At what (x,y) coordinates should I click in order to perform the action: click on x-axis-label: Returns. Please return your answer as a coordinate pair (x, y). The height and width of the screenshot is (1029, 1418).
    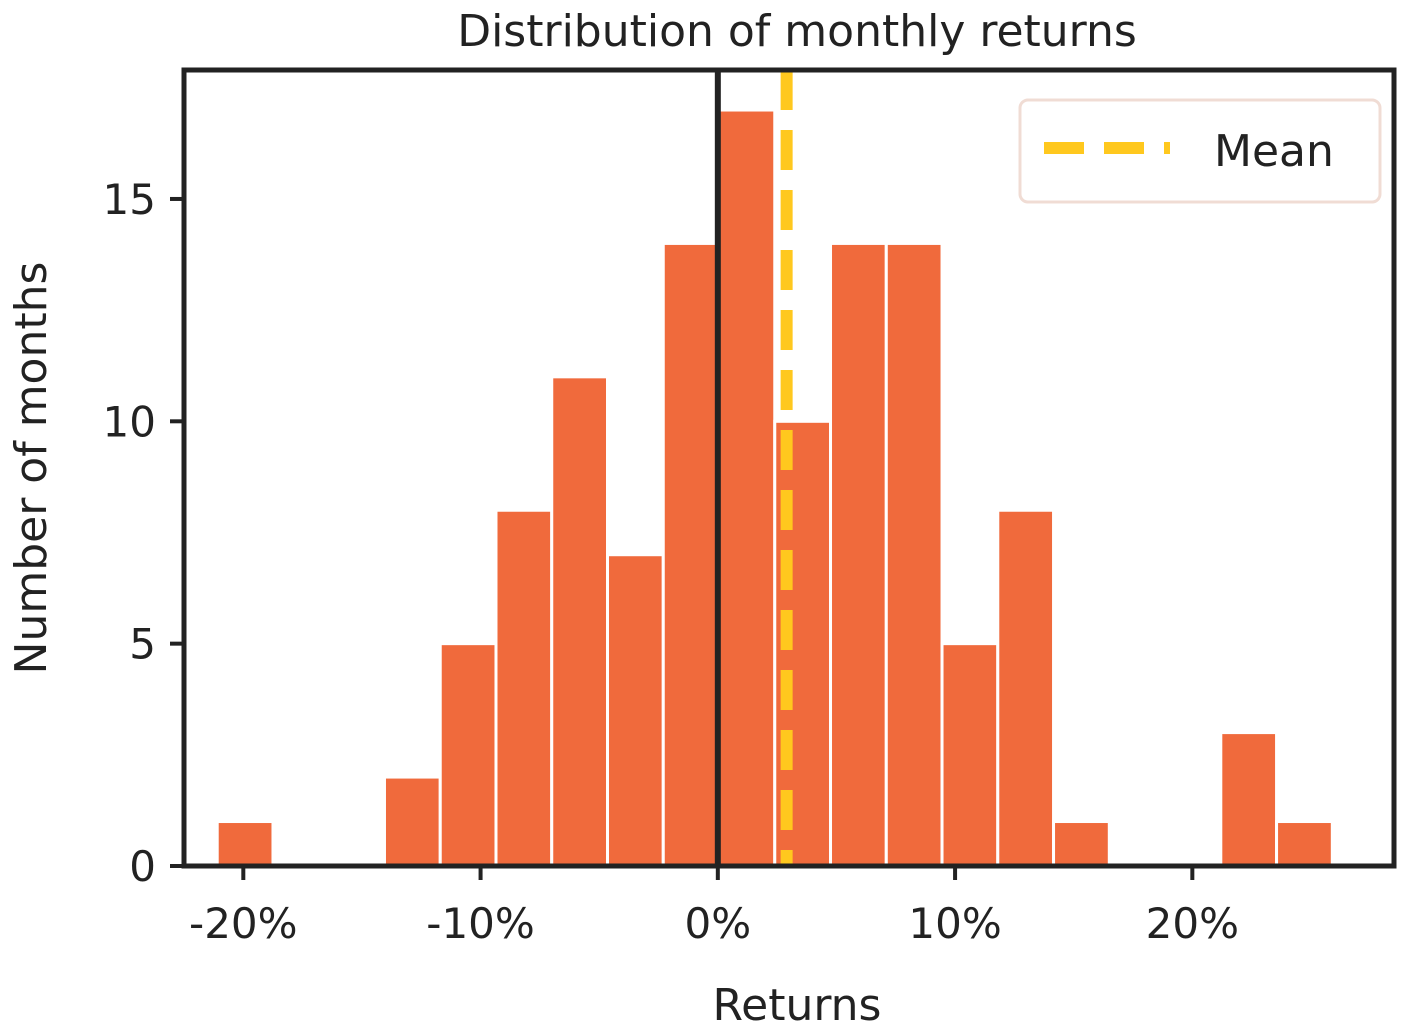
    Looking at the image, I should click on (797, 1004).